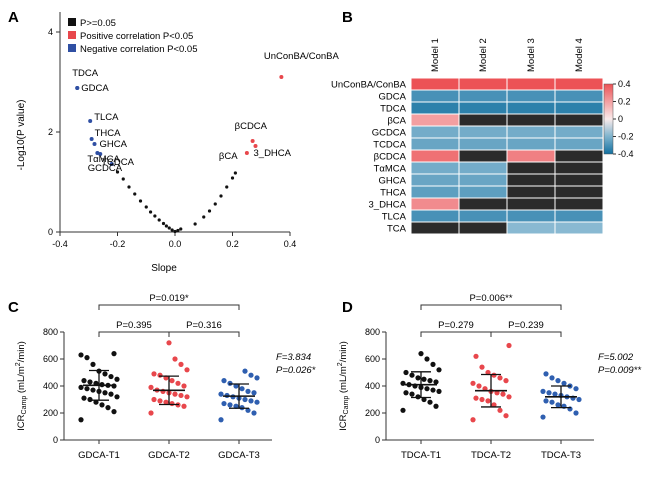 Image resolution: width=650 pixels, height=496 pixels. What do you see at coordinates (169, 307) in the screenshot?
I see `bracket-t1-t3` at bounding box center [169, 307].